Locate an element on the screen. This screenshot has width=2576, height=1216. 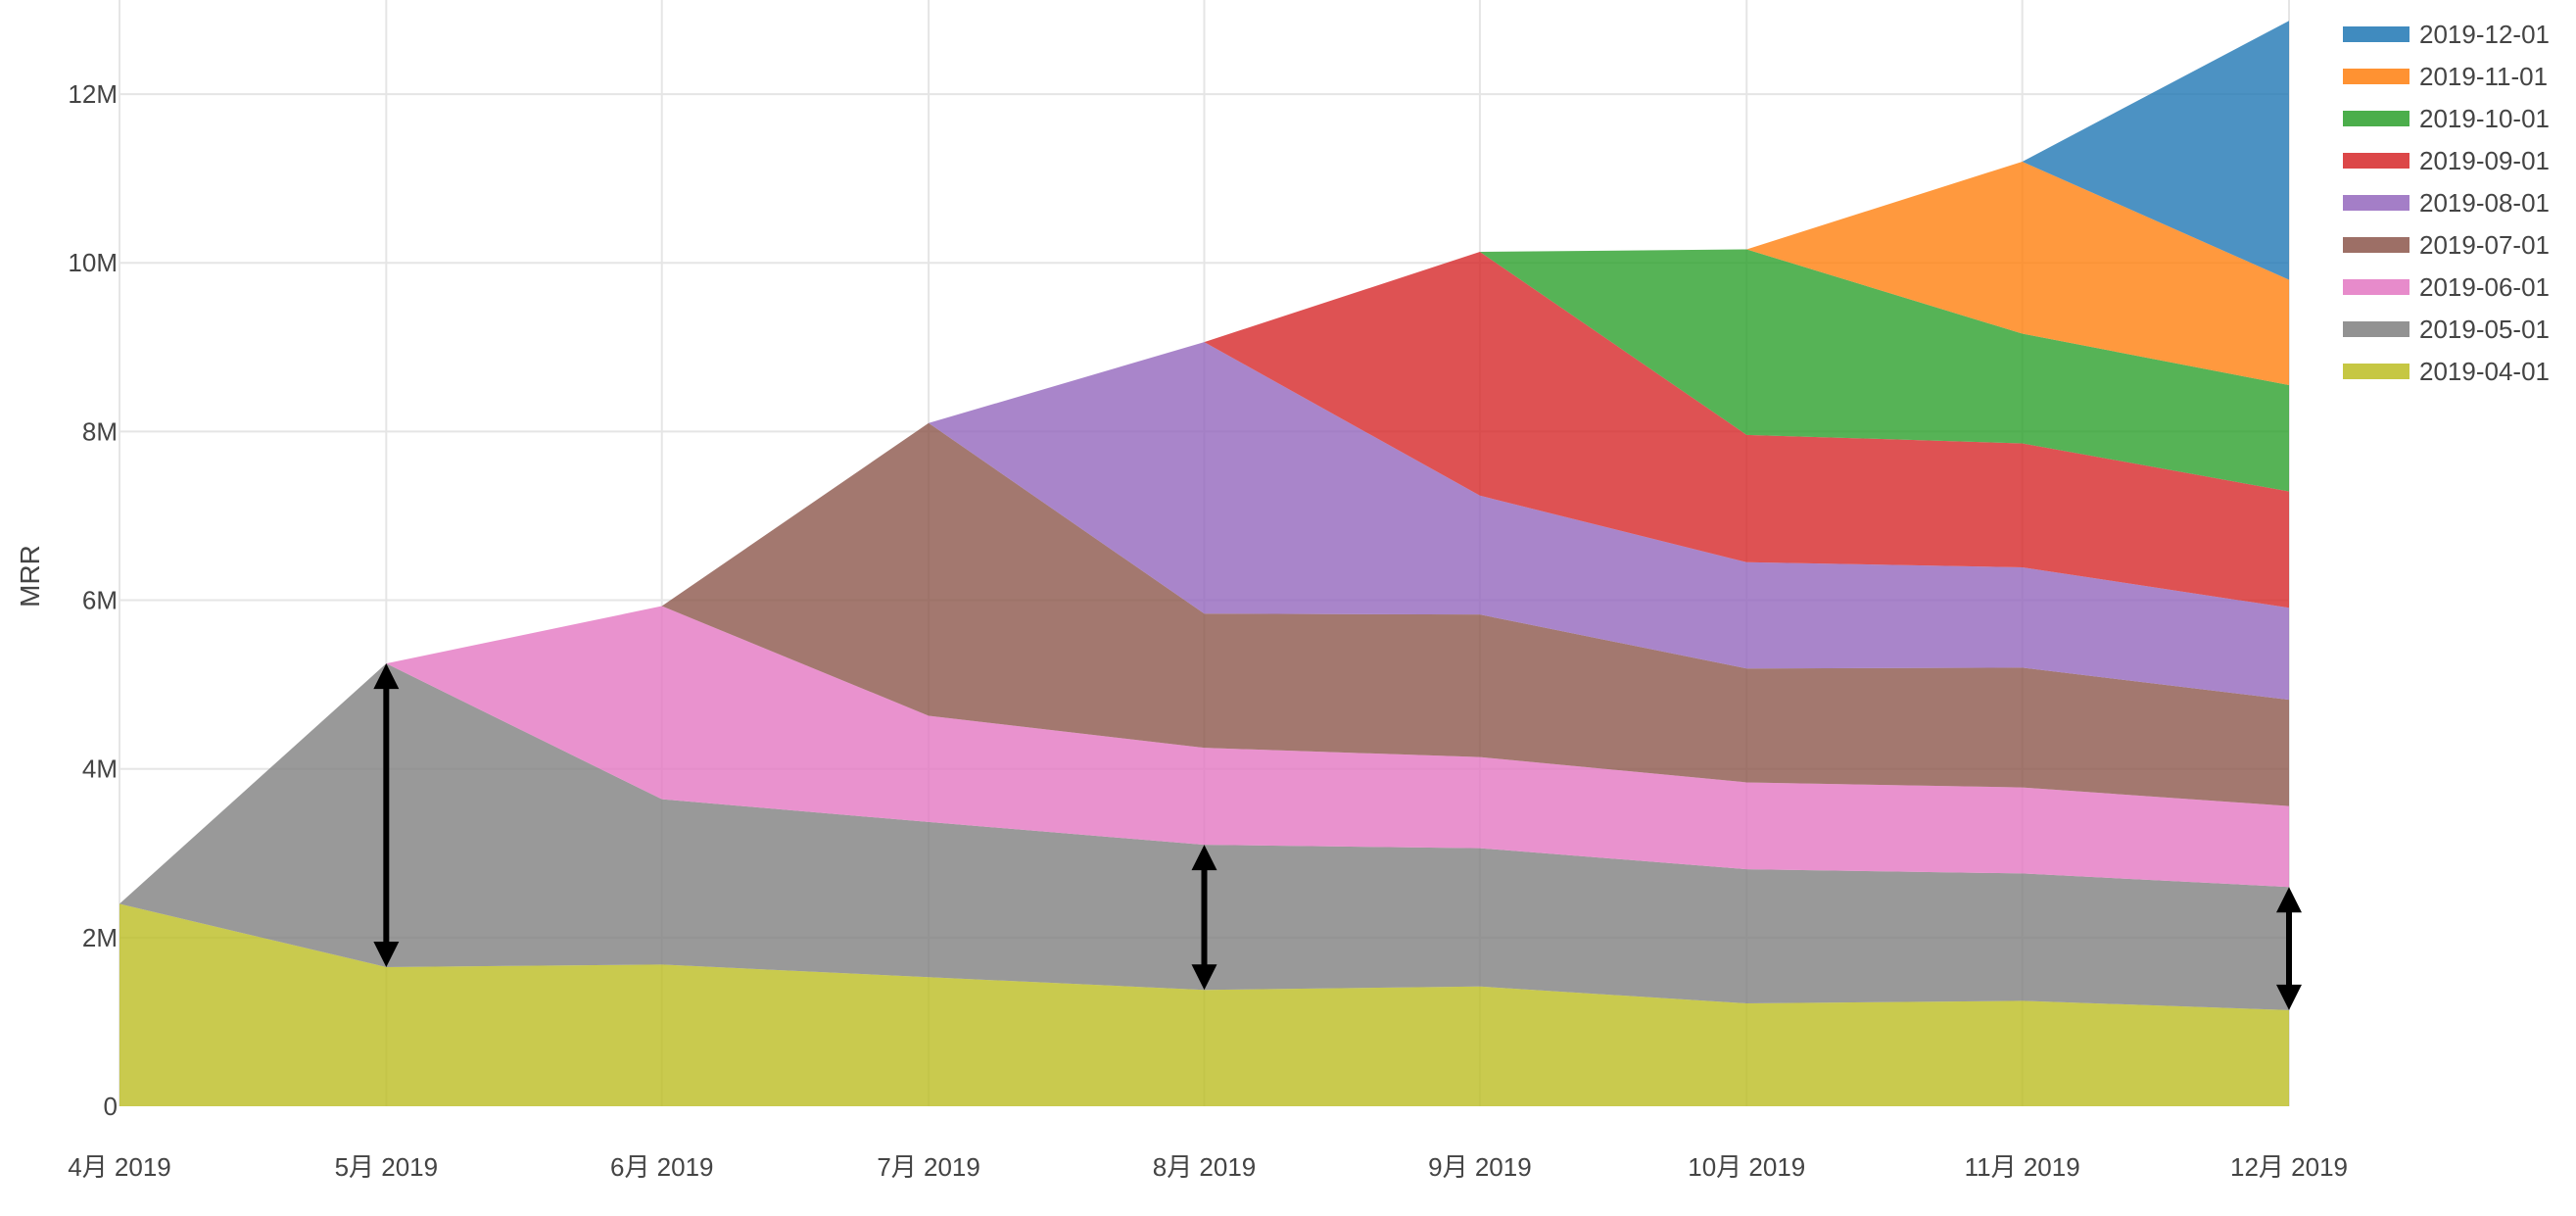
legend-item: 2019-08-01 is located at coordinates (2447, 203).